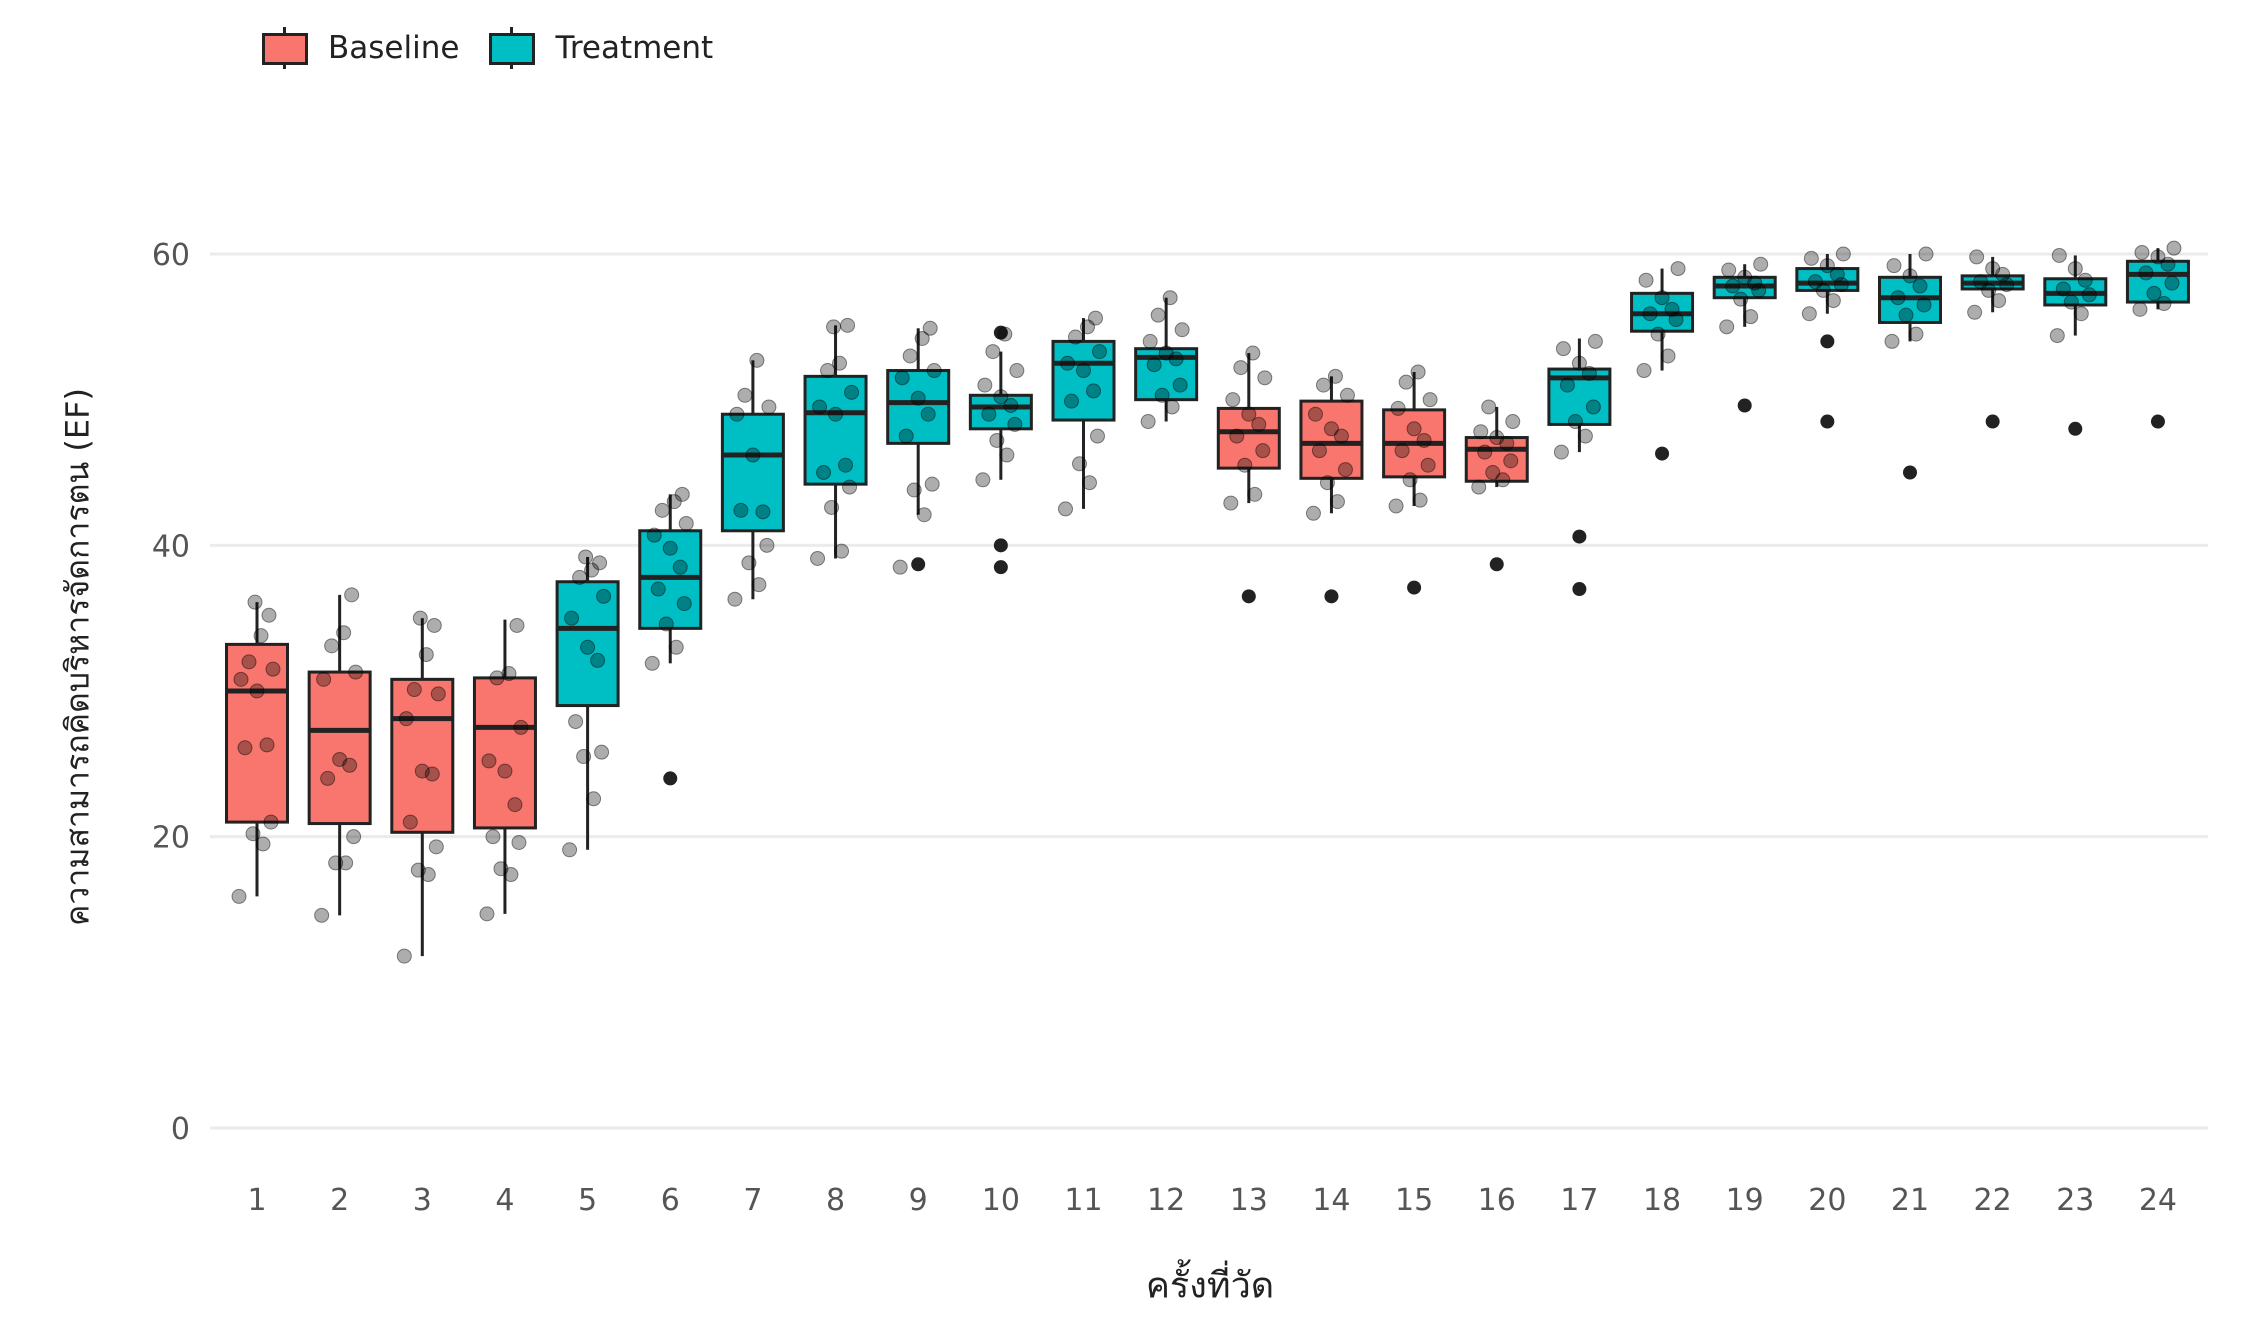 The image size is (2268, 1336). What do you see at coordinates (1166, 1200) in the screenshot?
I see `x-tick-label-12: 12` at bounding box center [1166, 1200].